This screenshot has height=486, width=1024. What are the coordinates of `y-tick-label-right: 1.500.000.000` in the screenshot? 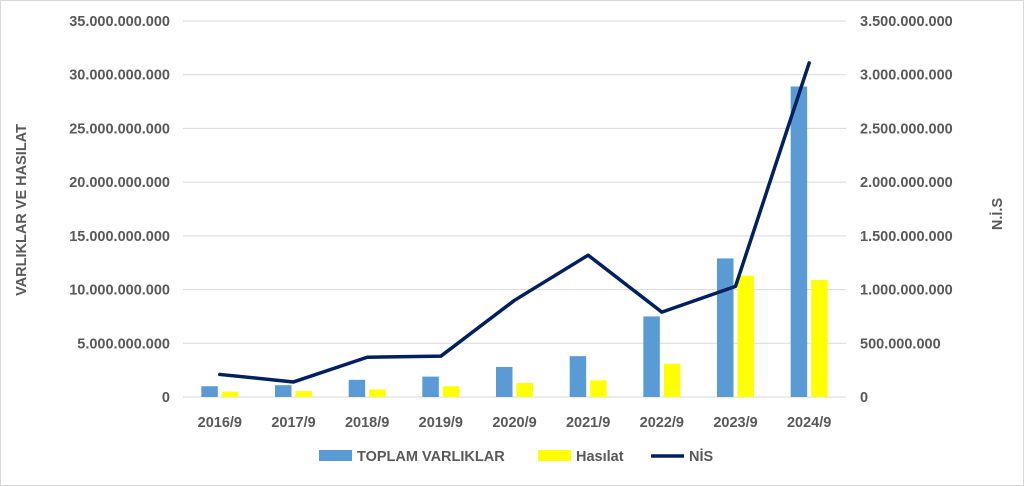 It's located at (906, 237).